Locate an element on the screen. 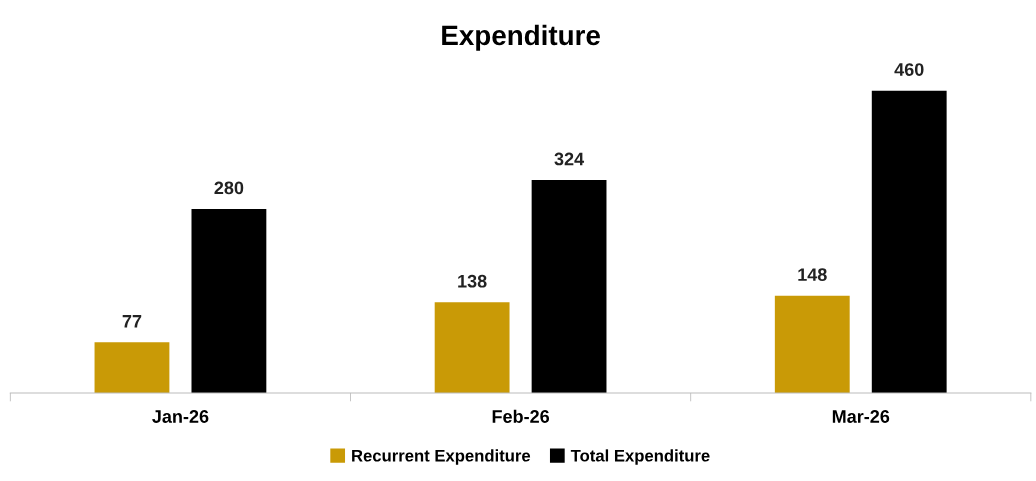 The image size is (1036, 481). data-label: 148 is located at coordinates (812, 275).